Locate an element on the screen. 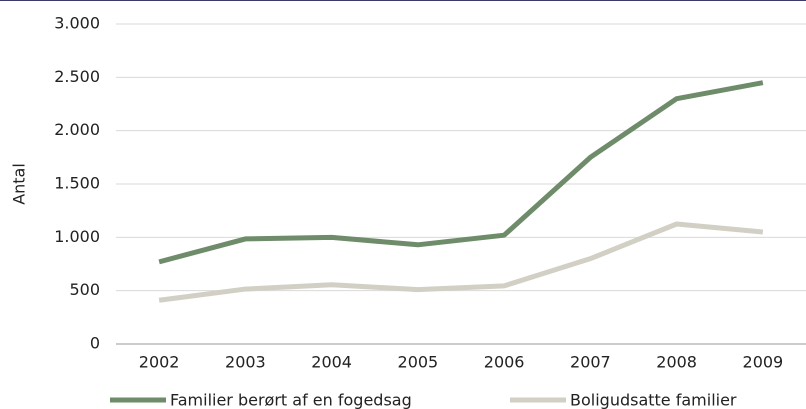  x-tick-label: 2006 is located at coordinates (504, 362).